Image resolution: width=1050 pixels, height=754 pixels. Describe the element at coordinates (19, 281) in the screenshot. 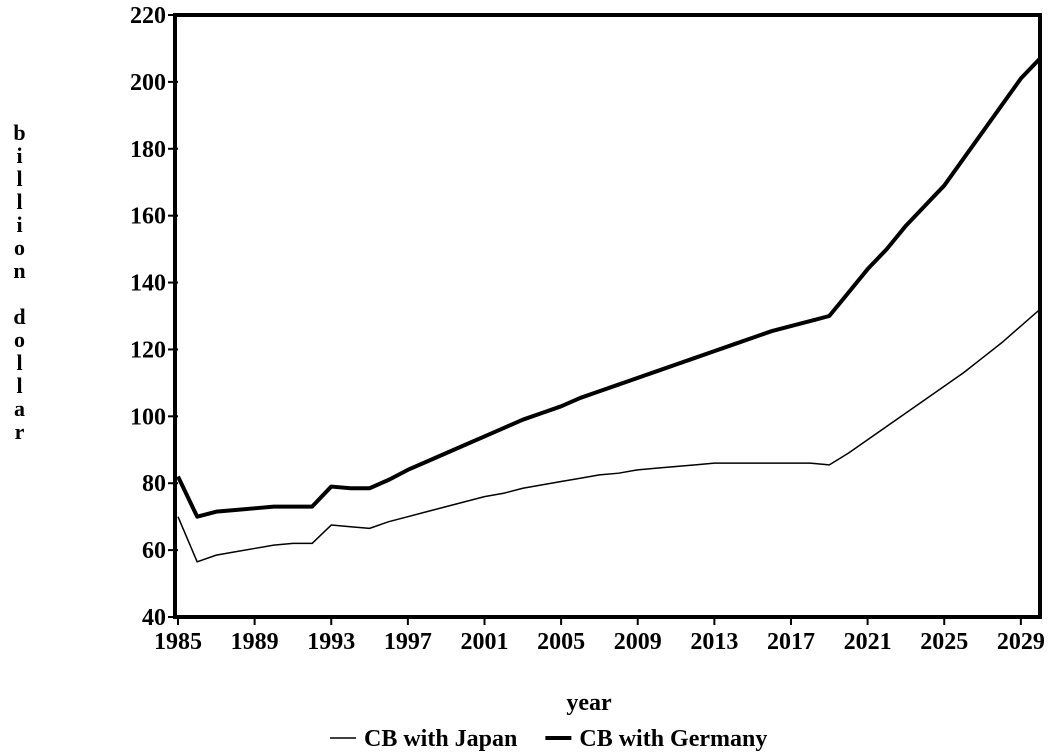

I see `y-axis-label: billion dollar` at that location.